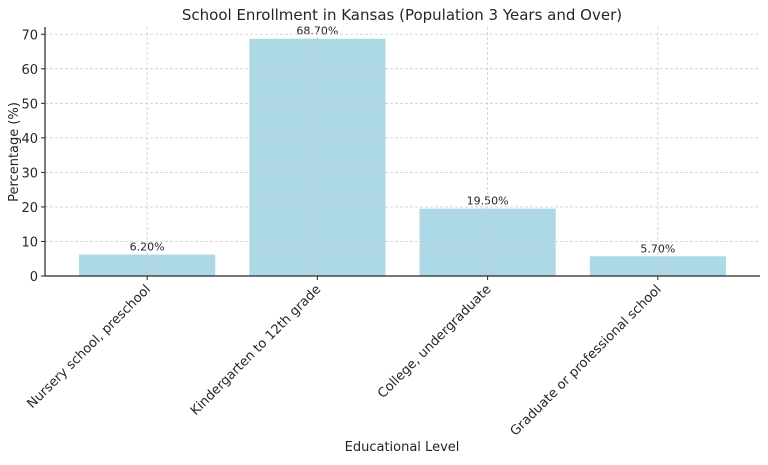  What do you see at coordinates (256, 350) in the screenshot?
I see `x-tick-label: Kindergarten to 12th grade` at bounding box center [256, 350].